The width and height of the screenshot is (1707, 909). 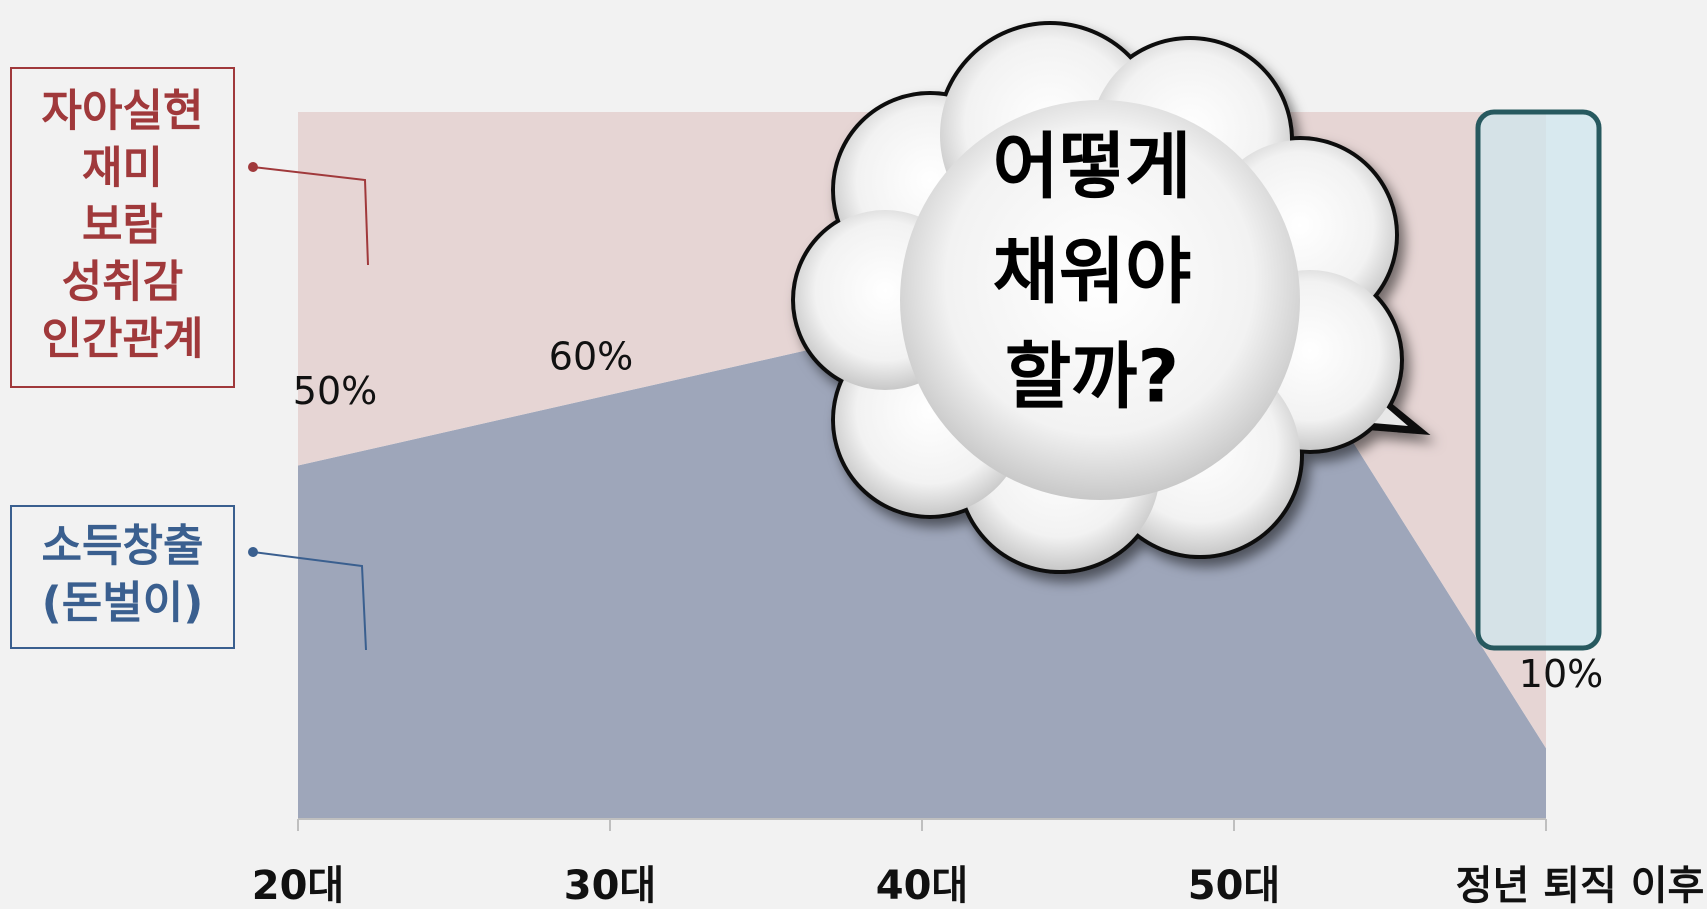 What do you see at coordinates (122, 168) in the screenshot?
I see `legend-label: 재미` at bounding box center [122, 168].